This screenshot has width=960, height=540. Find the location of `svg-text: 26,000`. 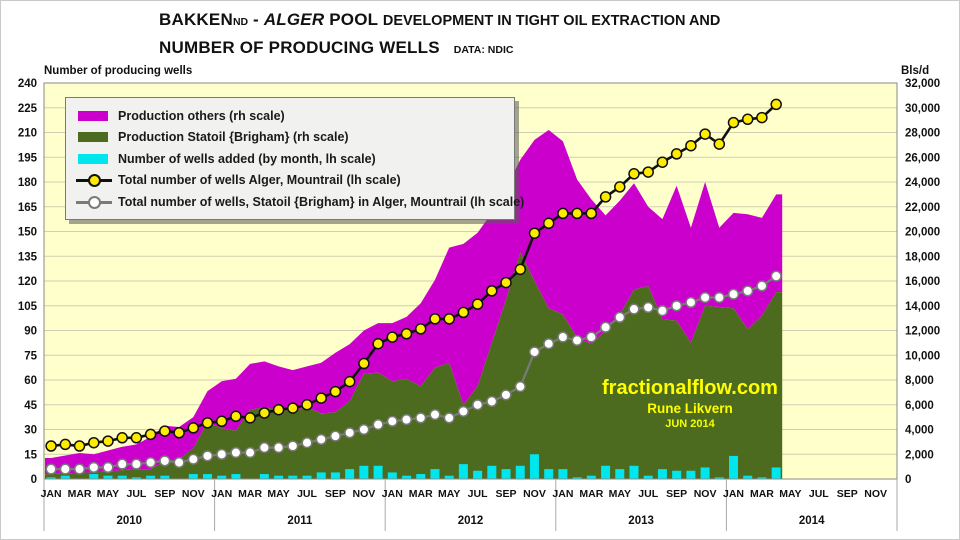

svg-text: 26,000 is located at coordinates (922, 158).